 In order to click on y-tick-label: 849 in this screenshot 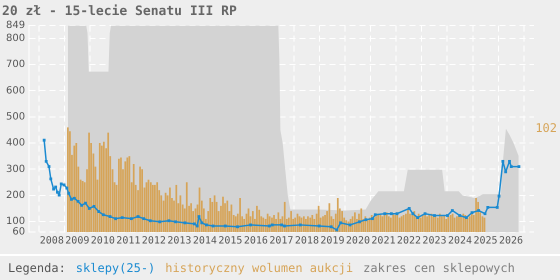, I will do `click(16, 26)`.